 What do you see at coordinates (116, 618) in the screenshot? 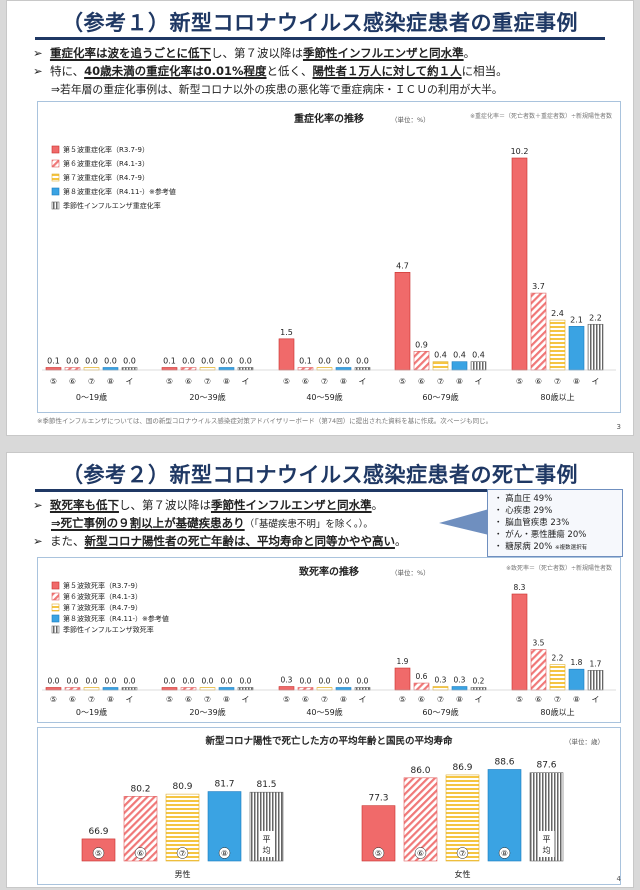
I see `legend-label-4: 第８波致死率（R4.11-）※参考値` at bounding box center [116, 618].